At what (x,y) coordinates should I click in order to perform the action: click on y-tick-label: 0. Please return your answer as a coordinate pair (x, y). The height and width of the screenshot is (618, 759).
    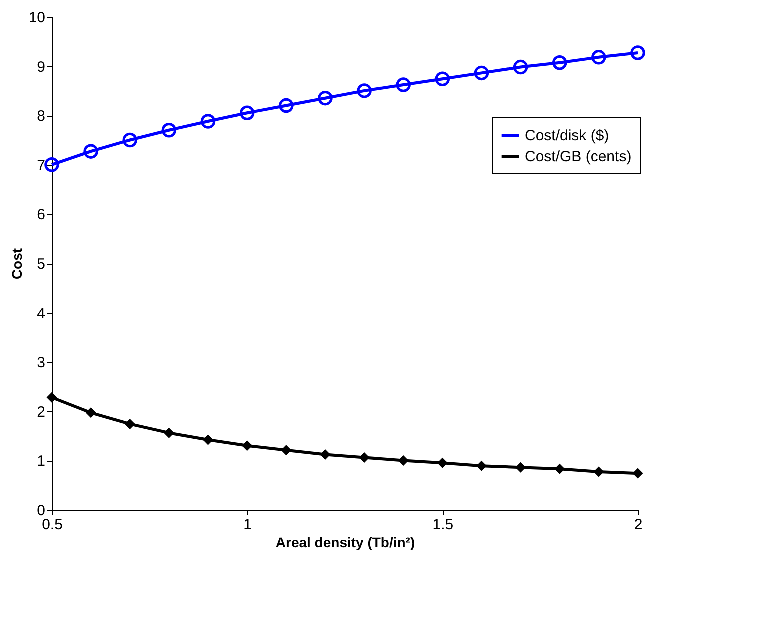
    Looking at the image, I should click on (41, 511).